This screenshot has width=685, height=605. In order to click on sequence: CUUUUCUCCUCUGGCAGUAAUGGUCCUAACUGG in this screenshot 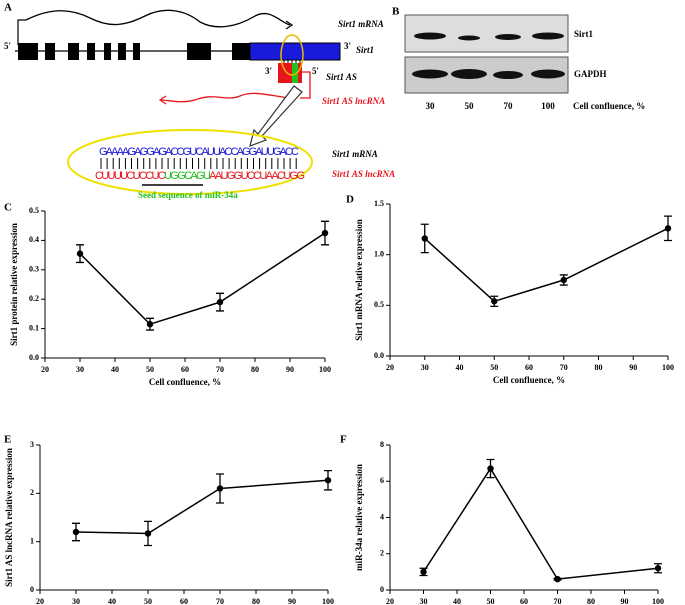, I will do `click(200, 176)`.